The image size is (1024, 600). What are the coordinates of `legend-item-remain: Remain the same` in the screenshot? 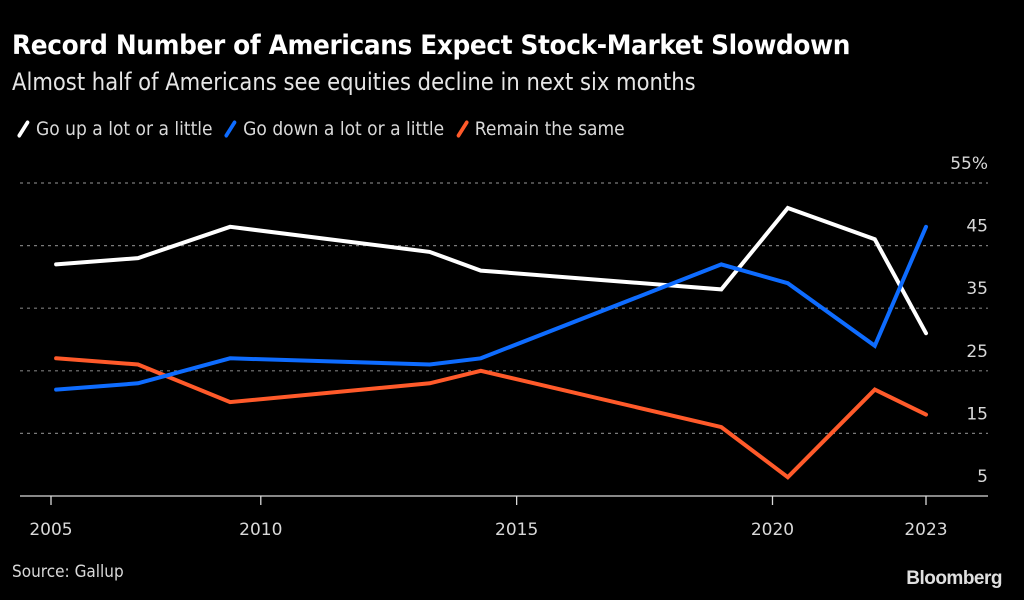 It's located at (540, 129).